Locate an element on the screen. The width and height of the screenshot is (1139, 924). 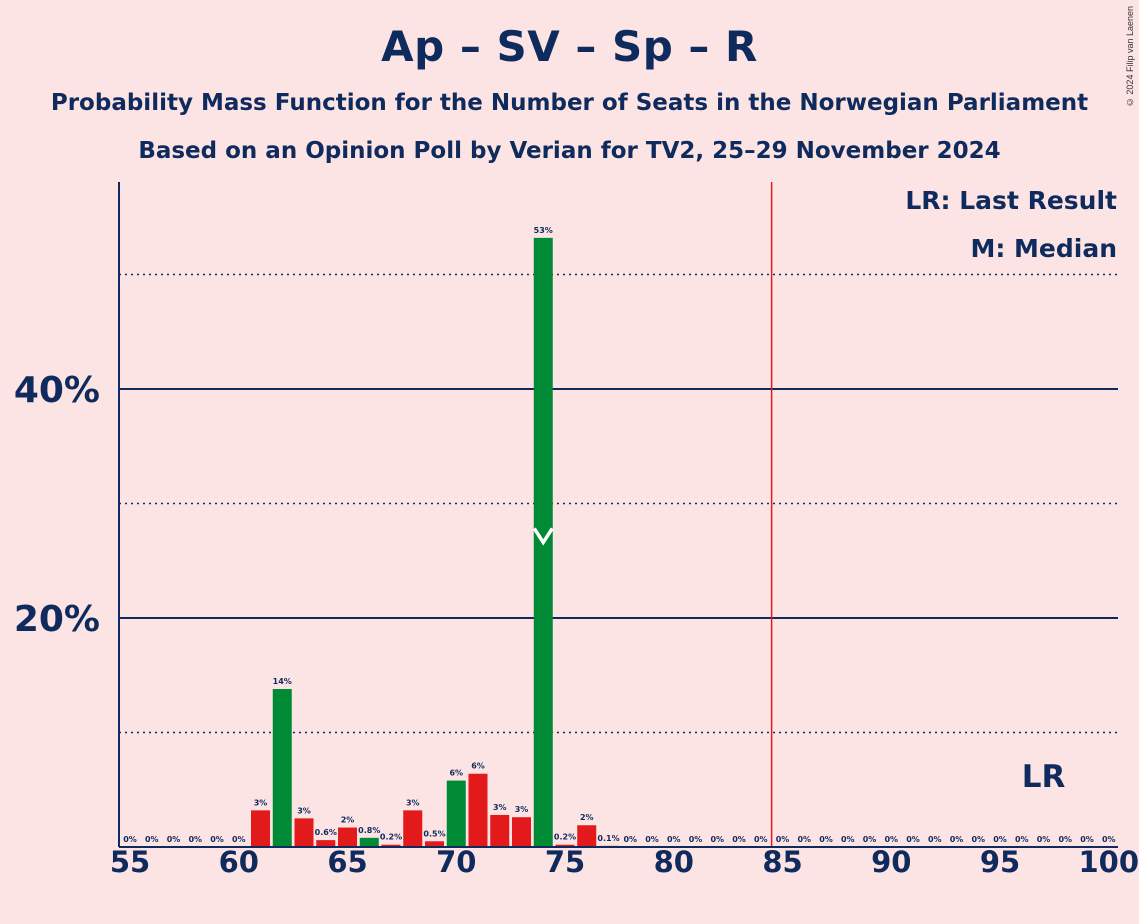
x-tick-label: 75 is located at coordinates (565, 862).